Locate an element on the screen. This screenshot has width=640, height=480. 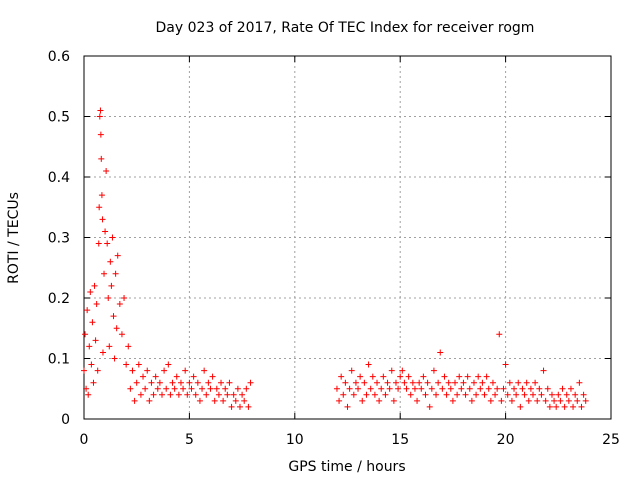
x-tick-label: 5 is located at coordinates (189, 440).